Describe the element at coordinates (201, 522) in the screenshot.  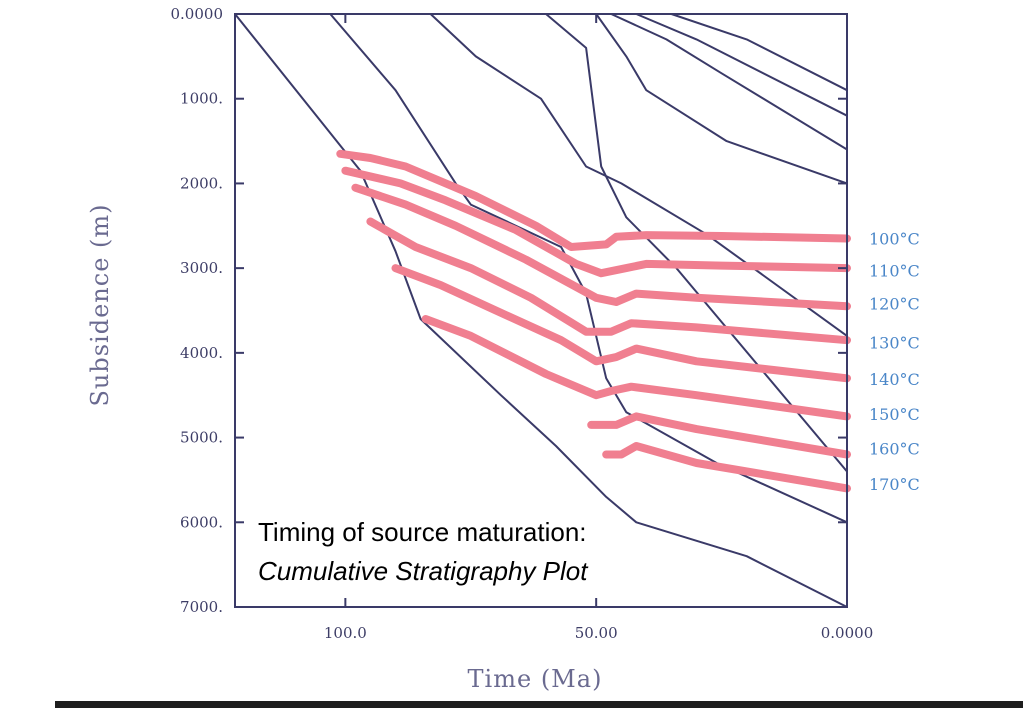
I see `y-tick-label-6: 6000.` at that location.